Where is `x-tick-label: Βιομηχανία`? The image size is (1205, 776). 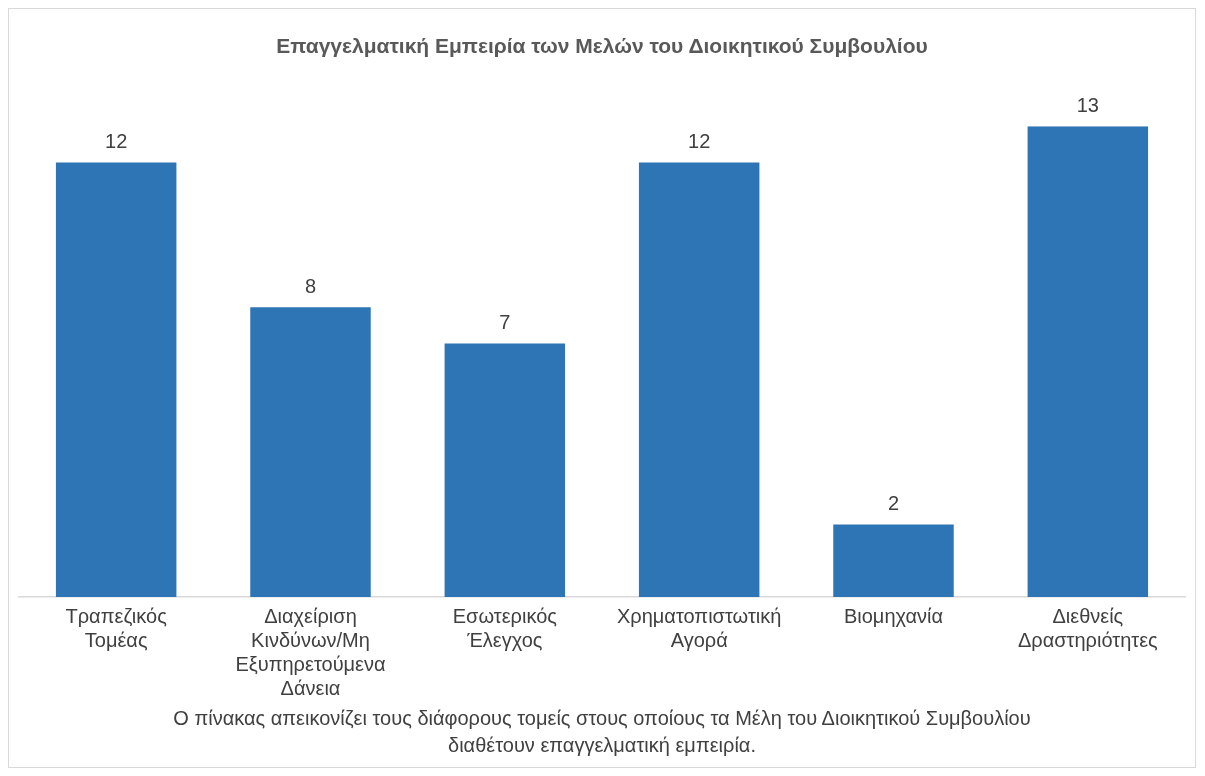 x-tick-label: Βιομηχανία is located at coordinates (893, 615).